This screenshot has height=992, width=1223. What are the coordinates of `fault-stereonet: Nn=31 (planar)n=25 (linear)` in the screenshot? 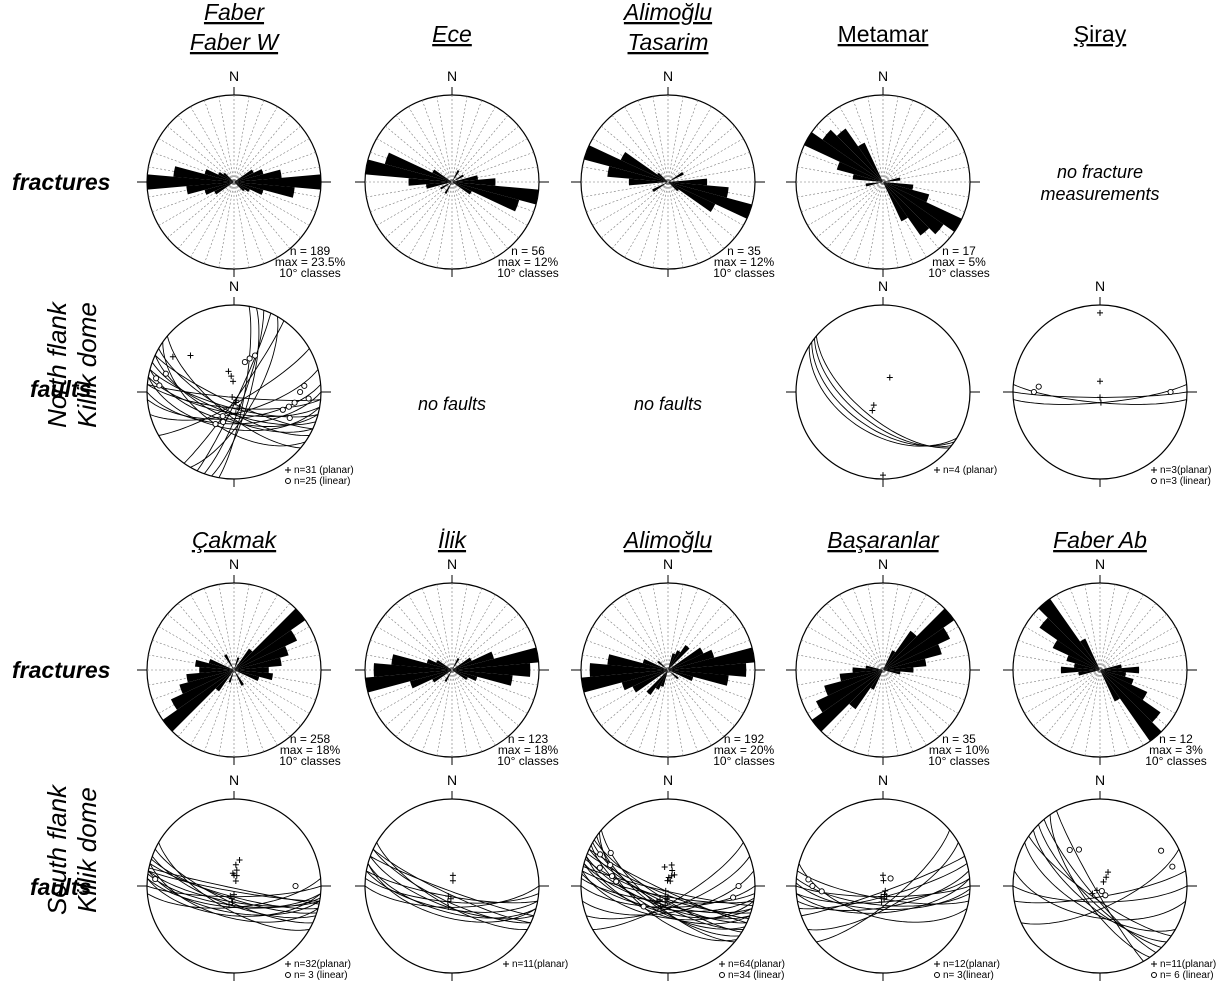 It's located at (245, 382).